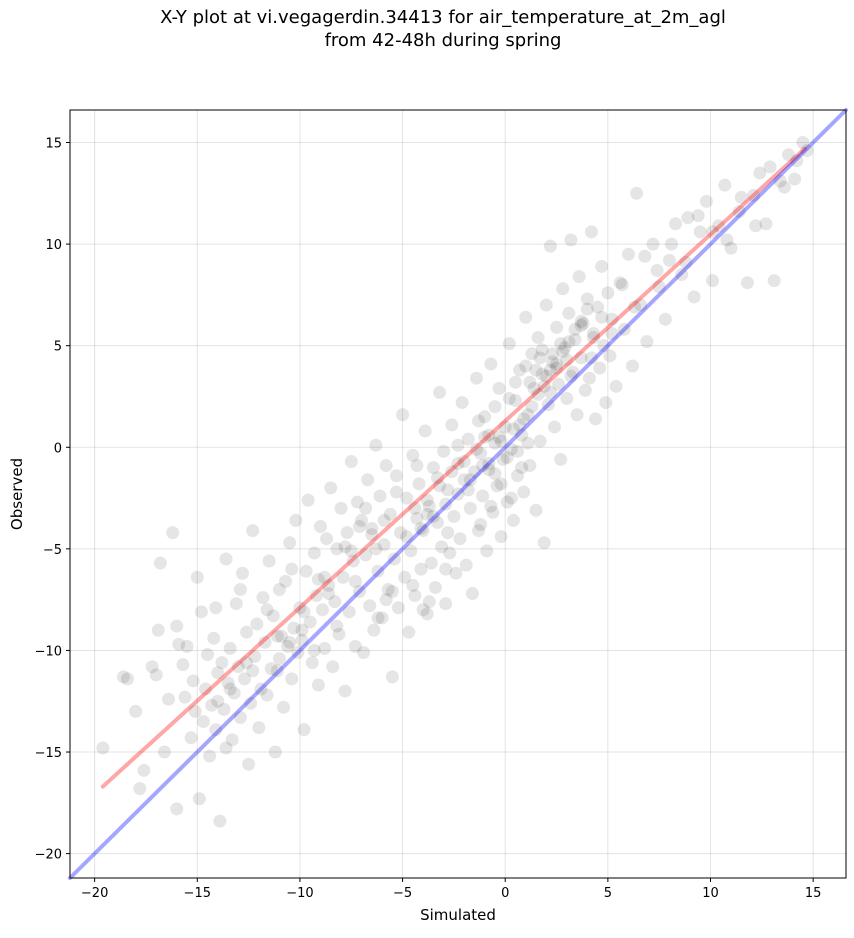 Image resolution: width=854 pixels, height=938 pixels. What do you see at coordinates (299, 893) in the screenshot?
I see `x-tick-label-2: −10` at bounding box center [299, 893].